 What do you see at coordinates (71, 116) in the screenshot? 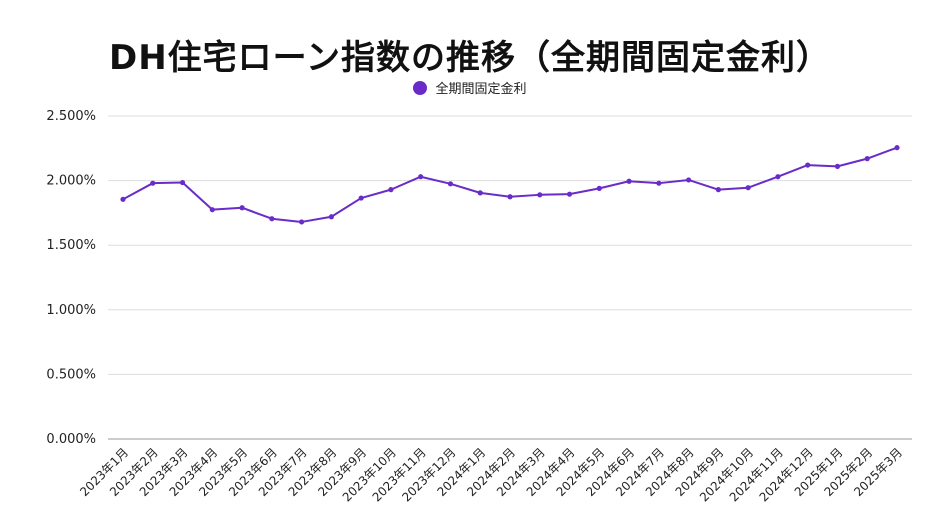
I see `y-tick-label: 2.500%` at bounding box center [71, 116].